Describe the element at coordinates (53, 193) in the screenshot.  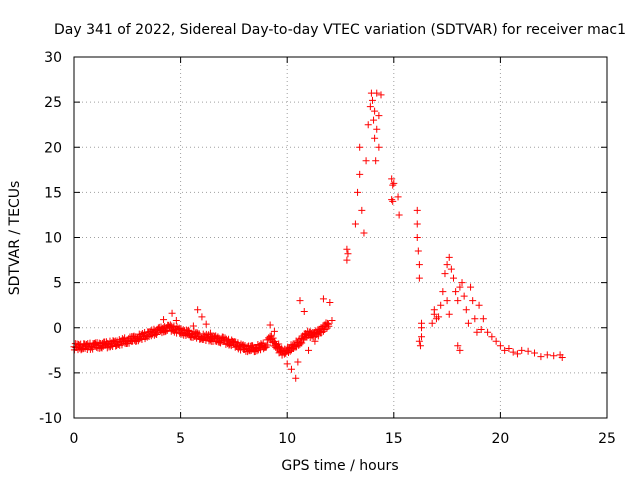
I see `y-tick-label: 15` at that location.